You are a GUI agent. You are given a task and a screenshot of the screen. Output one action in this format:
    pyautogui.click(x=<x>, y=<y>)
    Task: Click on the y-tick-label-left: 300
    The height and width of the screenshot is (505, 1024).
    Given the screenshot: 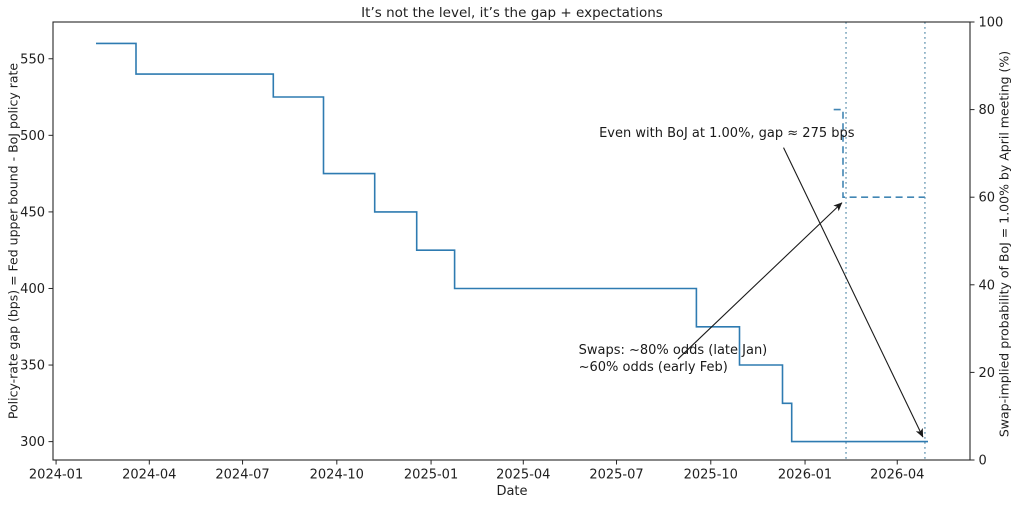 What is the action you would take?
    pyautogui.click(x=32, y=442)
    